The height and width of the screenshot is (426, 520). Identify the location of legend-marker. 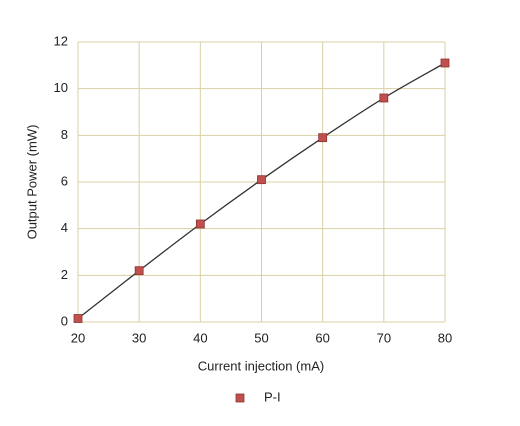
(240, 398).